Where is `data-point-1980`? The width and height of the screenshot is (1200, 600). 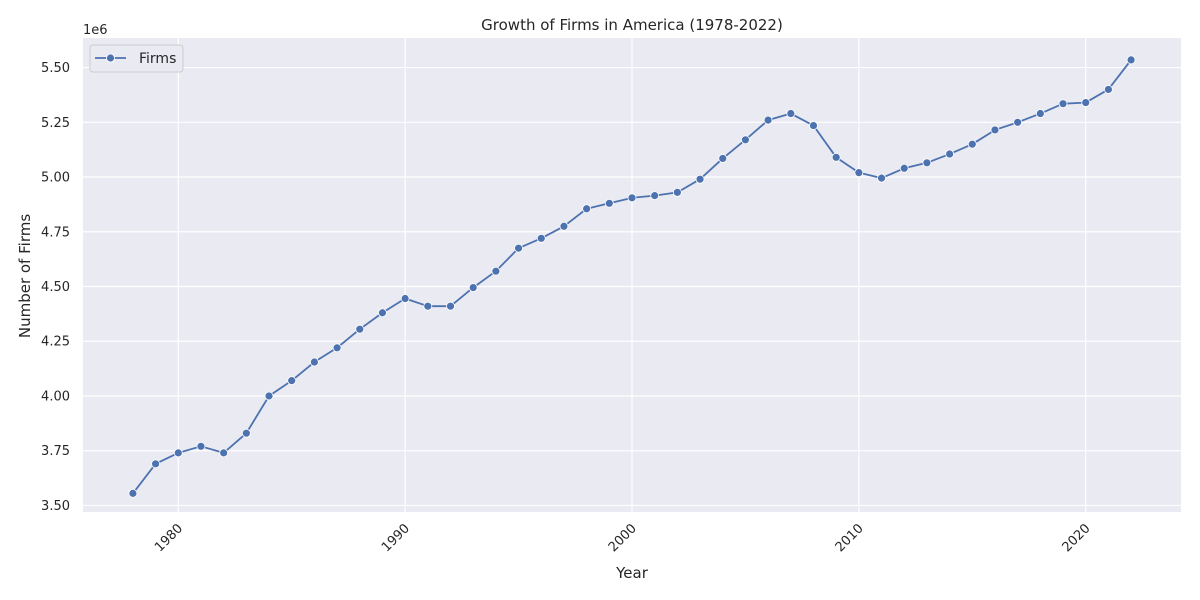
data-point-1980 is located at coordinates (178, 453).